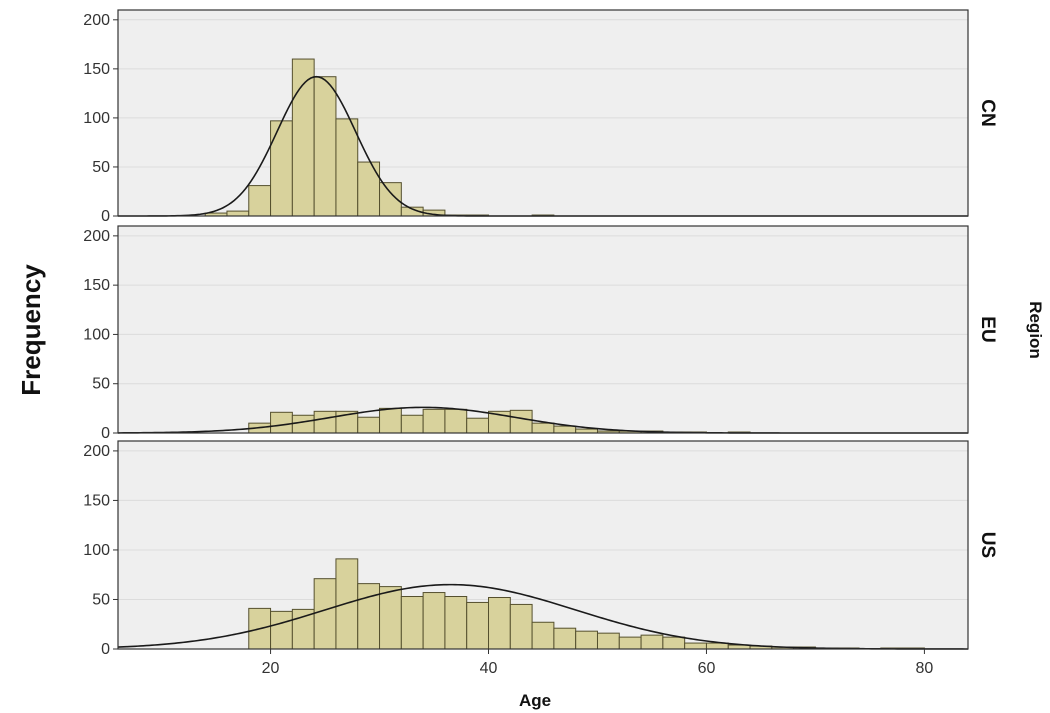  Describe the element at coordinates (925, 668) in the screenshot. I see `x-tick-label: 80` at that location.